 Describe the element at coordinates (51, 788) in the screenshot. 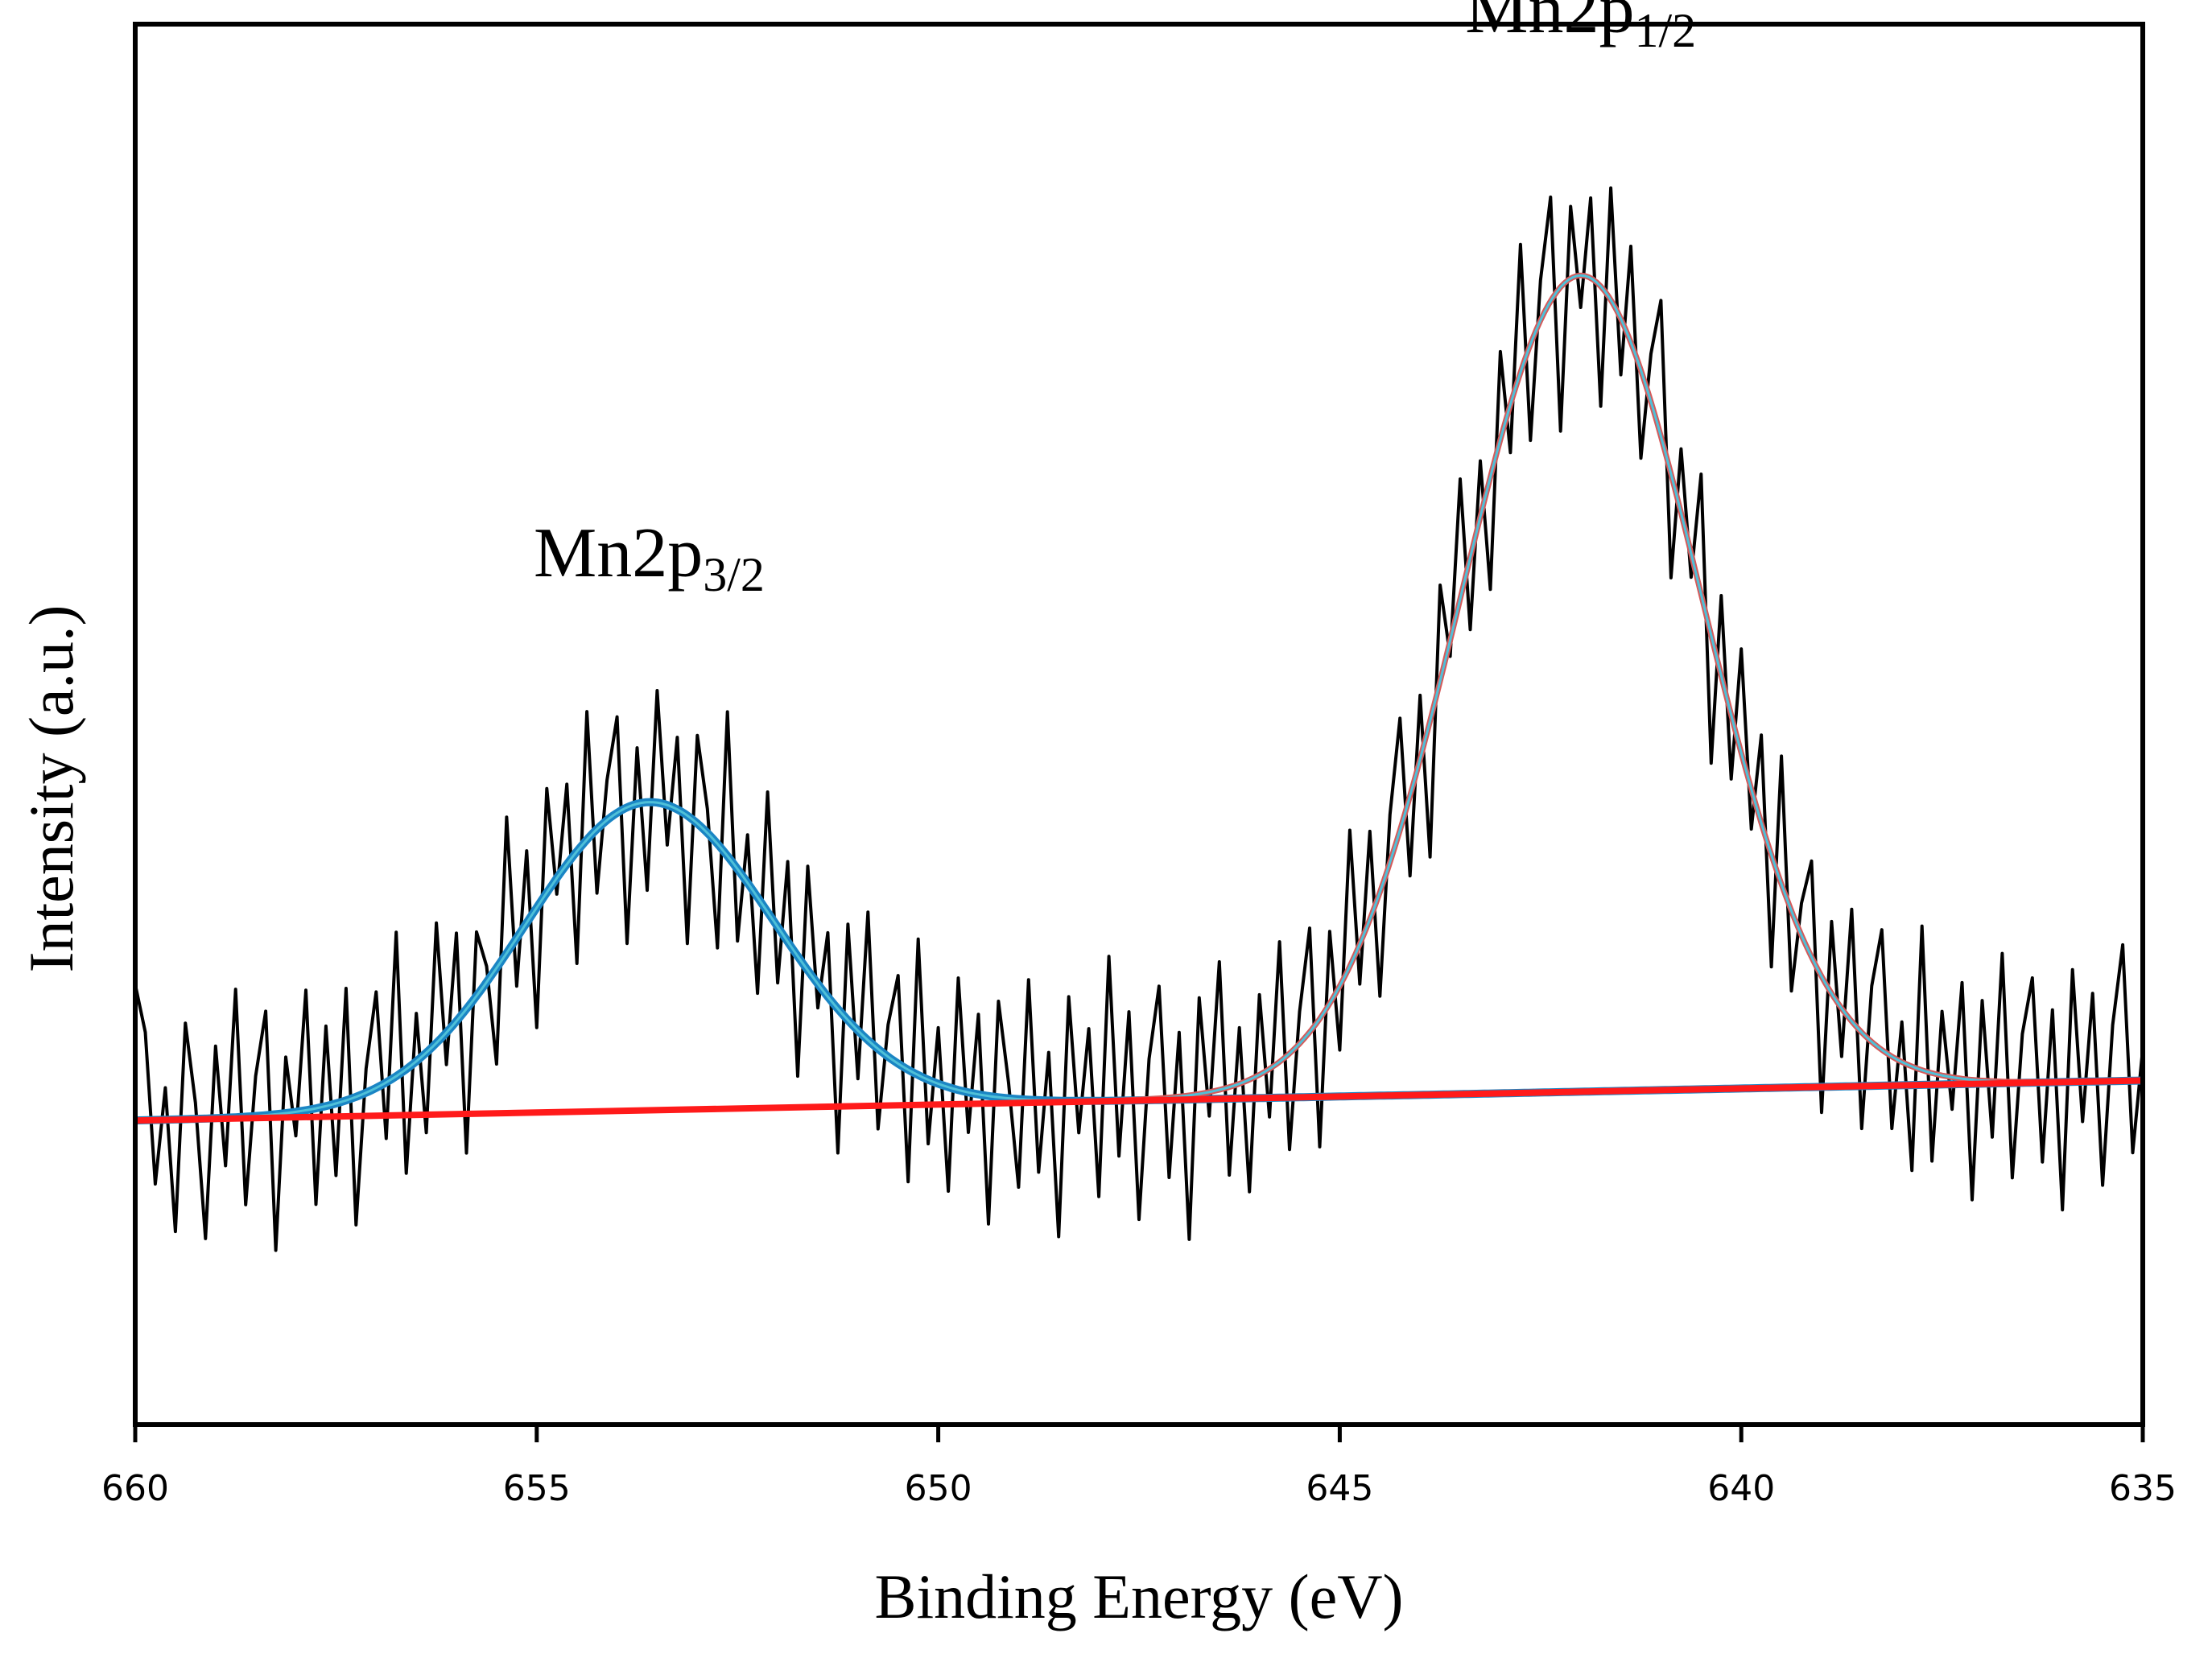

I see `y-axis-title: Intensity (a.u.)` at that location.